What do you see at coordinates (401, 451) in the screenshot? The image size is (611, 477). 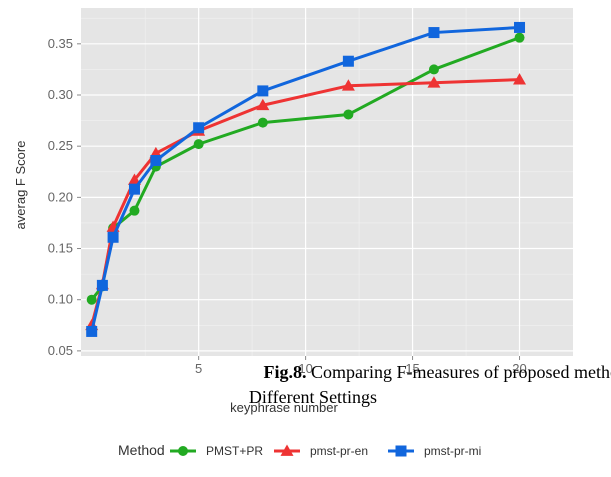 I see `legend-key-marker-pmst-pr-mi` at bounding box center [401, 451].